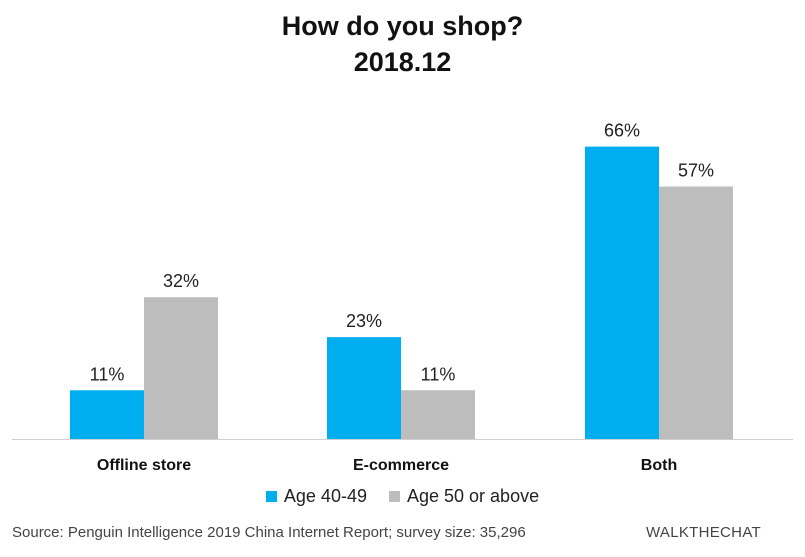  What do you see at coordinates (394, 496) in the screenshot?
I see `legend-swatch-age-50-above` at bounding box center [394, 496].